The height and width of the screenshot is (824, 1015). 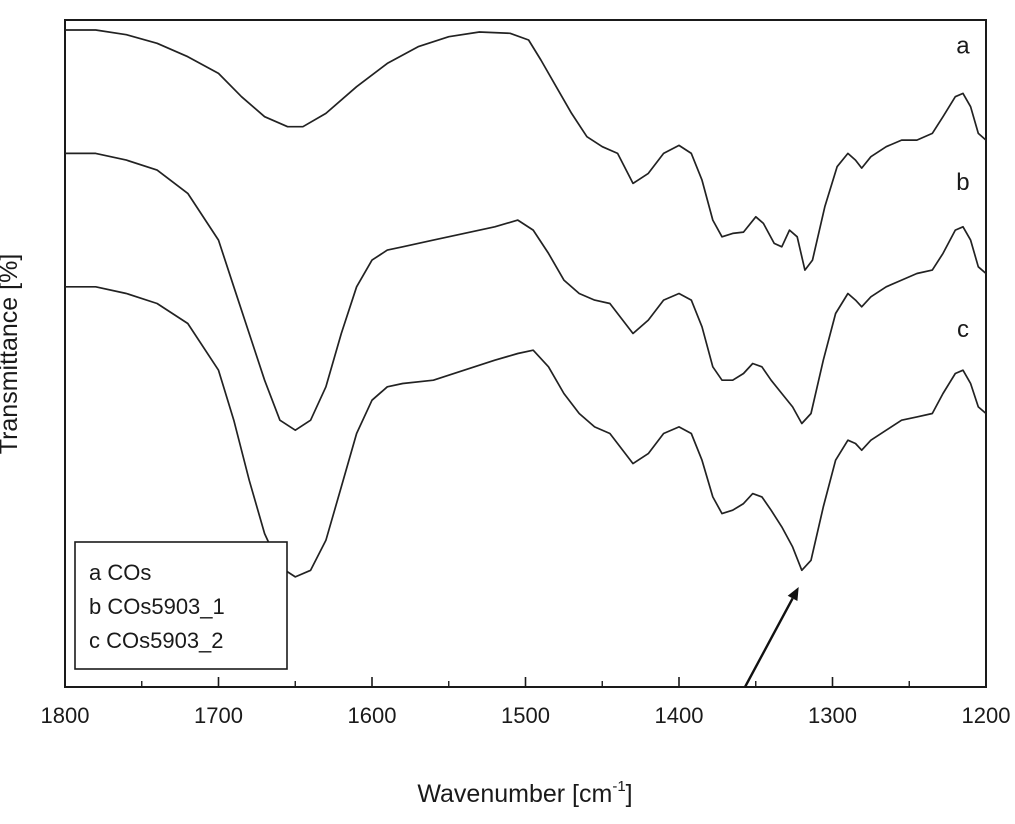 What do you see at coordinates (156, 640) in the screenshot?
I see `legend-entry-c: c COs5903_2` at bounding box center [156, 640].